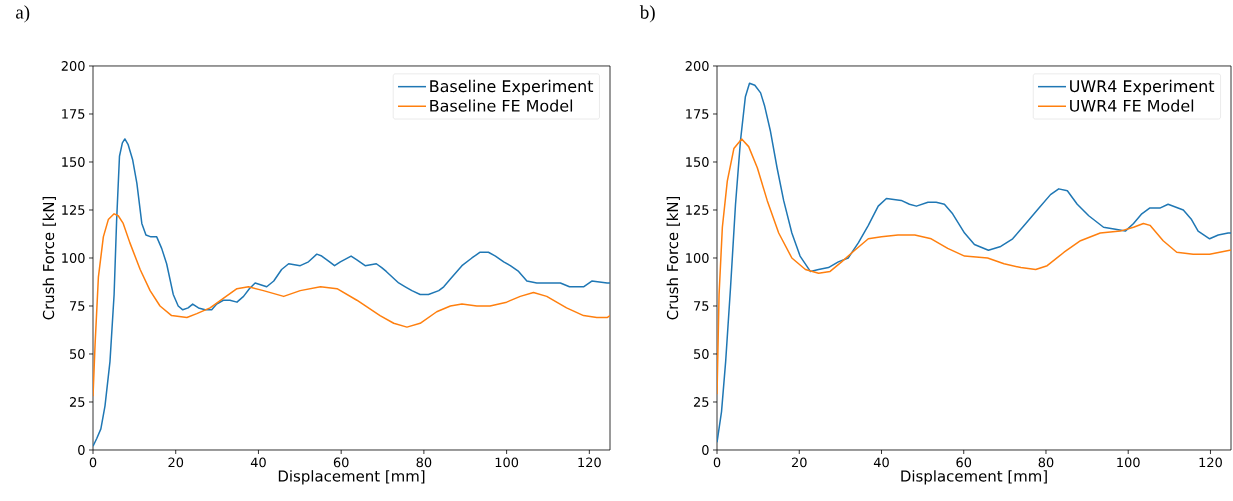  Describe the element at coordinates (647, 14) in the screenshot. I see `chart-title: b)` at that location.